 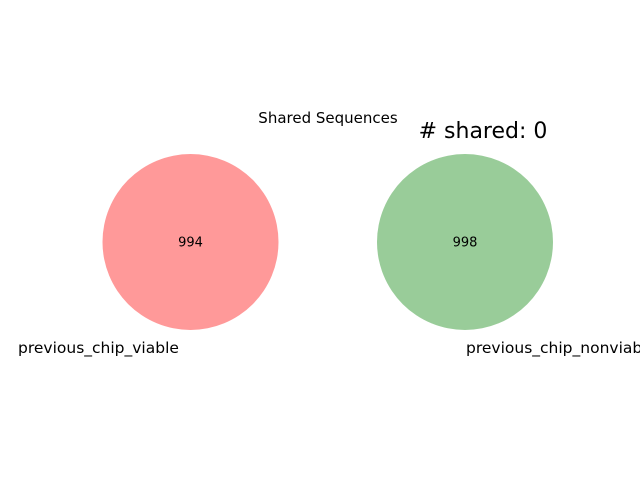 What do you see at coordinates (98, 348) in the screenshot?
I see `set-a-label: previous_chip_viable` at bounding box center [98, 348].